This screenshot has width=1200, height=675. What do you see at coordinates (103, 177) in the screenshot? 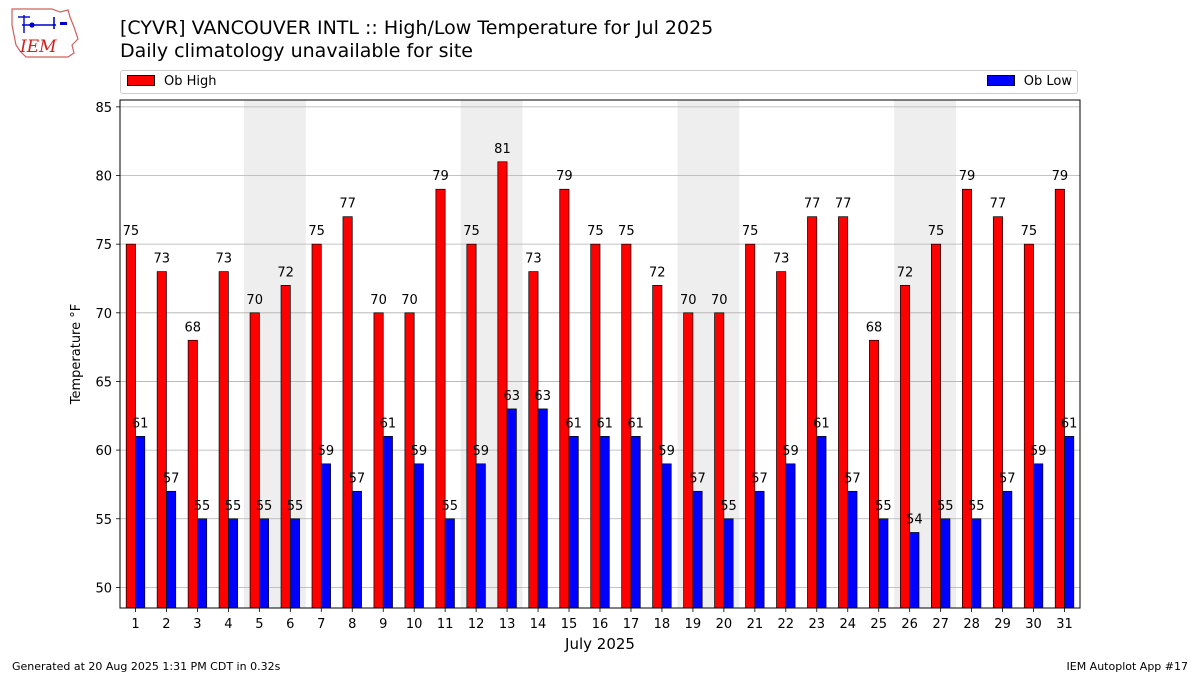
I see `y-tick-label: 80` at bounding box center [103, 177].